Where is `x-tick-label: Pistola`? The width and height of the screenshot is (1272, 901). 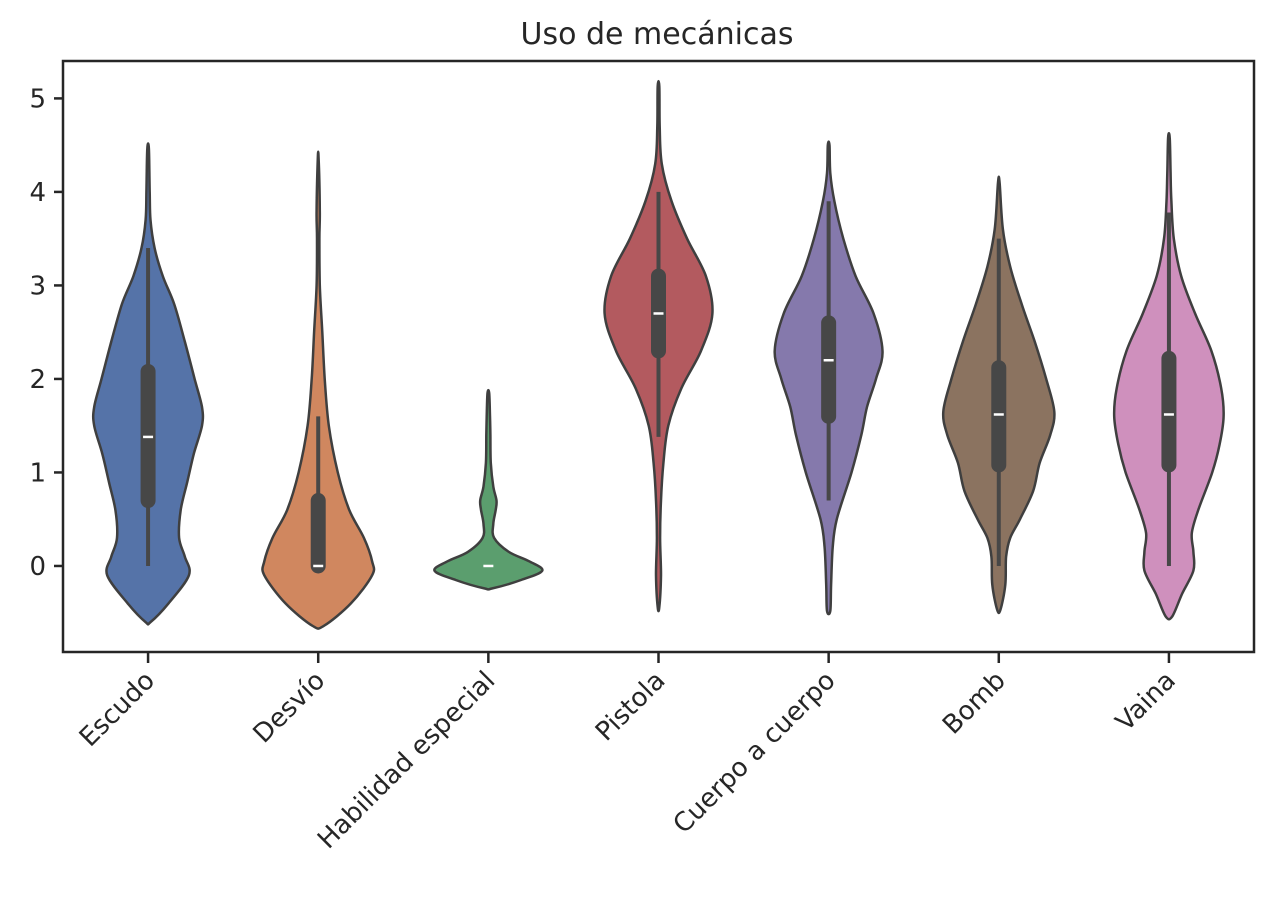 x-tick-label: Pistola is located at coordinates (630, 706).